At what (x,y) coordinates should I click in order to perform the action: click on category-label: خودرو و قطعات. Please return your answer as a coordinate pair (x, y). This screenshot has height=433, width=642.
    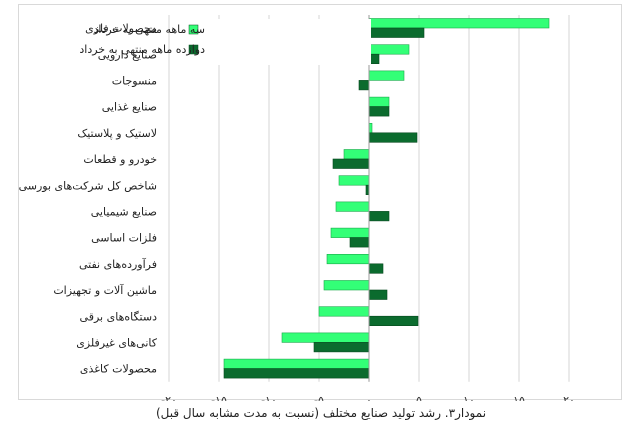
    Looking at the image, I should click on (120, 159).